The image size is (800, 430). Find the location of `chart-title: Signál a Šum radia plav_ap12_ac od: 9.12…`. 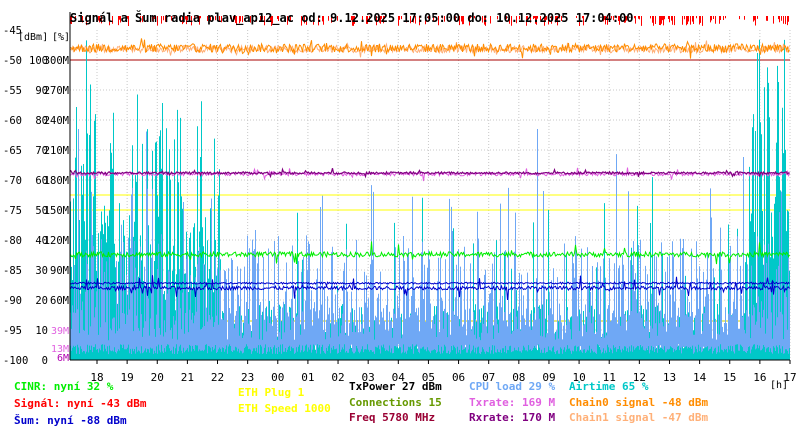

chart-title: Signál a Šum radia plav_ap12_ac od: 9.12… is located at coordinates (352, 18).